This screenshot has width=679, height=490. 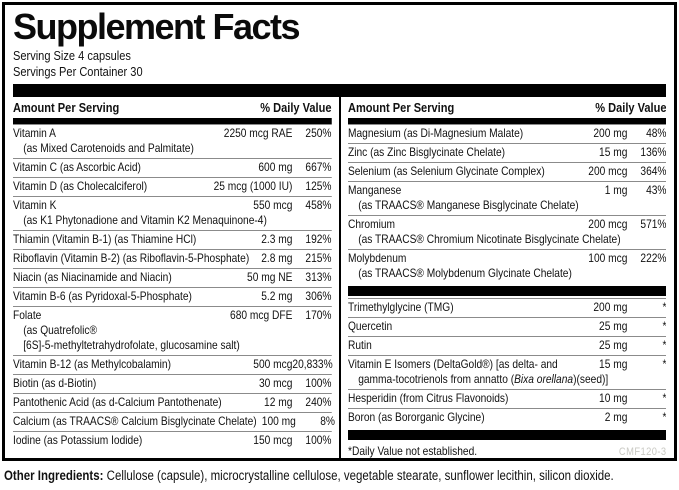 I want to click on nutrient-amount: 2250 mcg RAE, so click(x=258, y=133).